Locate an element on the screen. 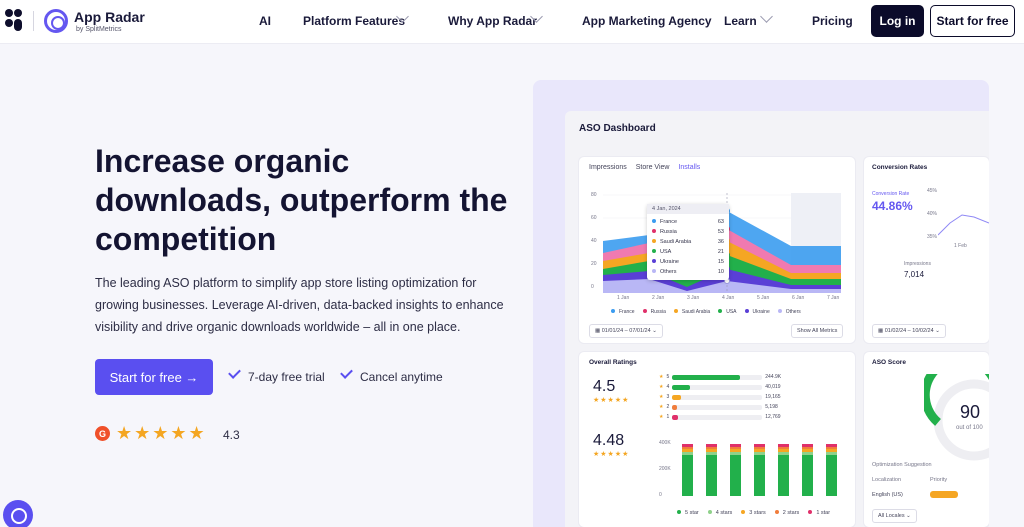  tab-impressions: Impressions is located at coordinates (608, 167).